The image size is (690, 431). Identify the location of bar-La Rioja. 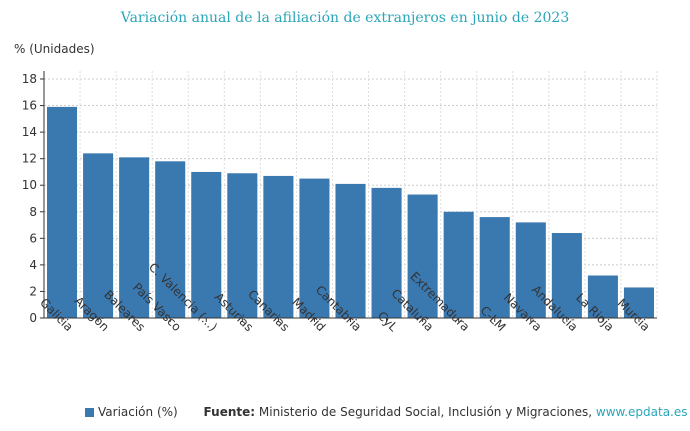
(602, 296).